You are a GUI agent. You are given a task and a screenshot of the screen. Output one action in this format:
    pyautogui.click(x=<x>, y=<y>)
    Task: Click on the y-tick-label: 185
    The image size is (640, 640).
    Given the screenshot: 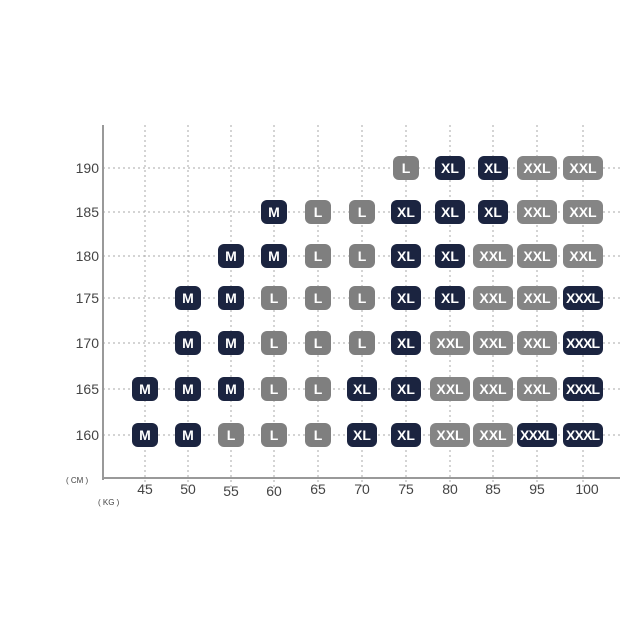 What is the action you would take?
    pyautogui.click(x=88, y=212)
    